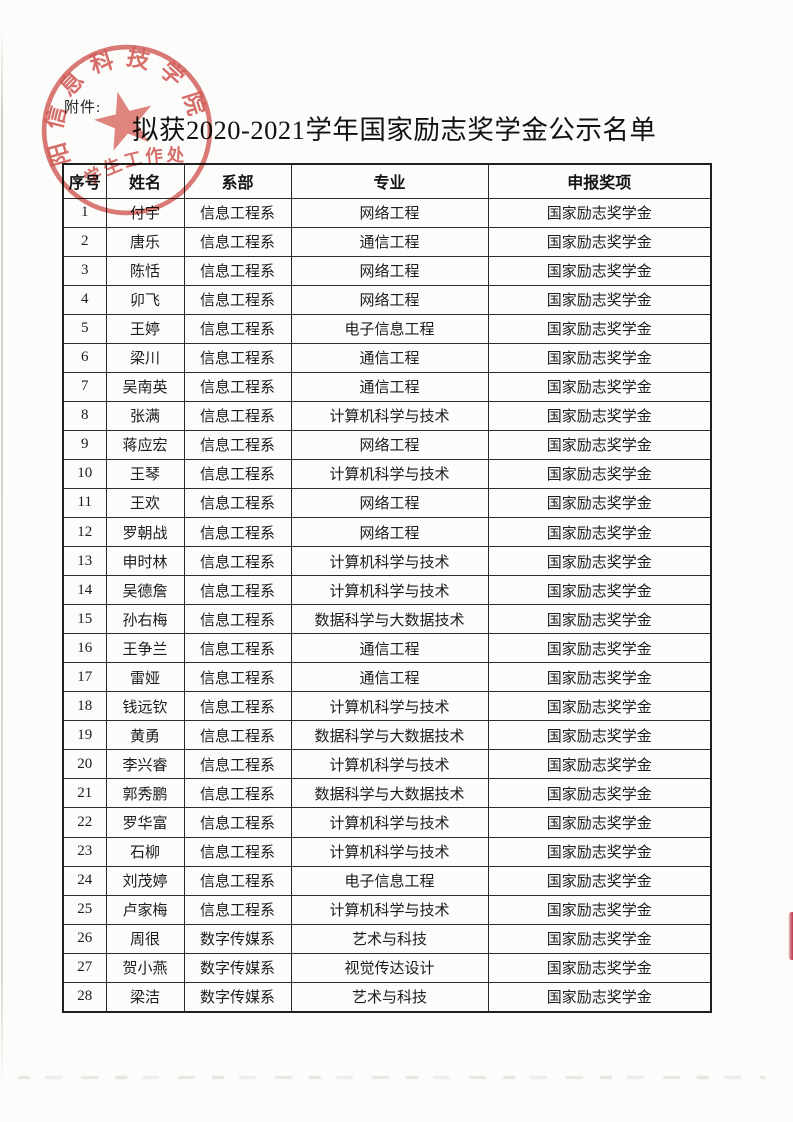 The width and height of the screenshot is (793, 1122). I want to click on table-row: 17 雷娅 信息工程系 通信工程 国家励志奖学金, so click(387, 677).